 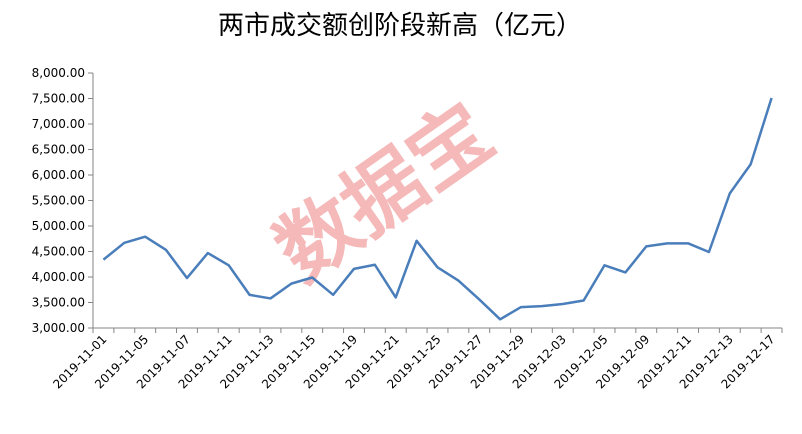 What do you see at coordinates (58, 201) in the screenshot?
I see `y-tick-label: 5,500.00` at bounding box center [58, 201].